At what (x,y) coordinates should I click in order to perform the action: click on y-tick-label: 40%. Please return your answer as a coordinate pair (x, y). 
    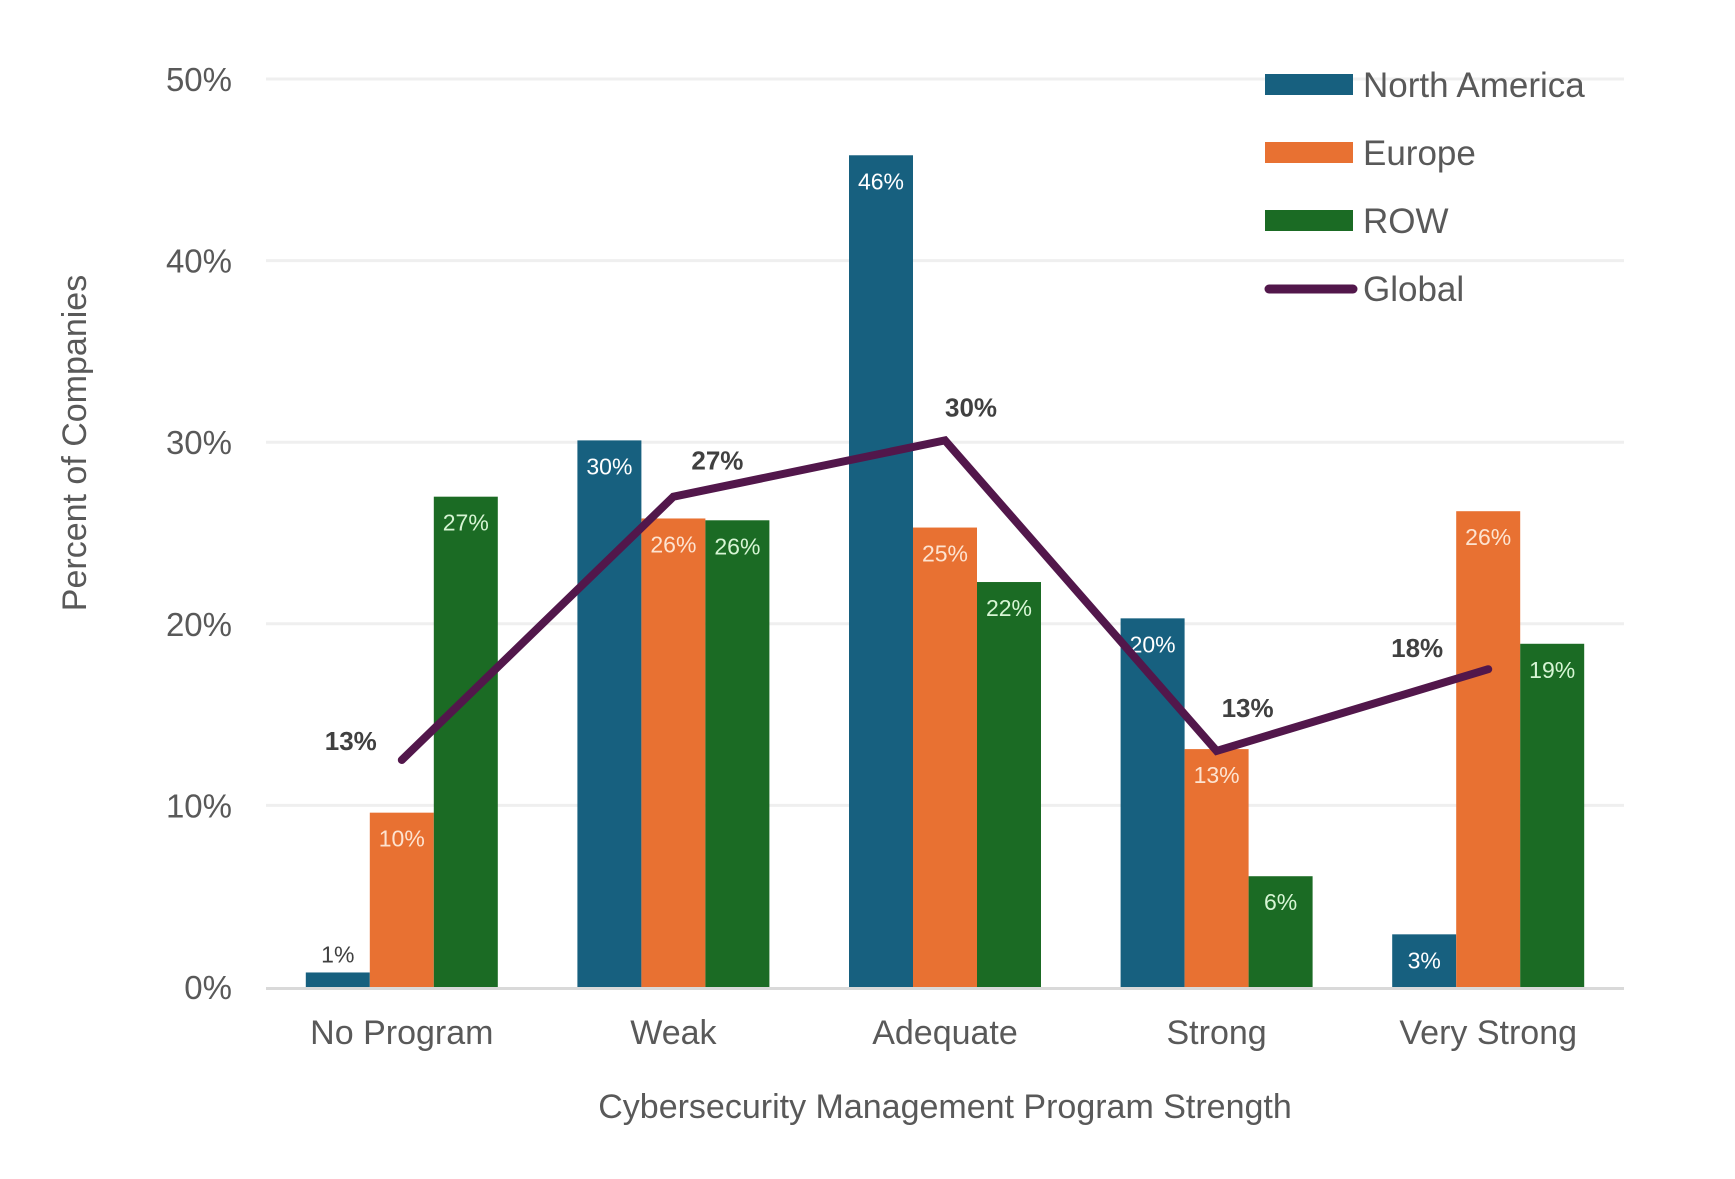
    Looking at the image, I should click on (199, 261).